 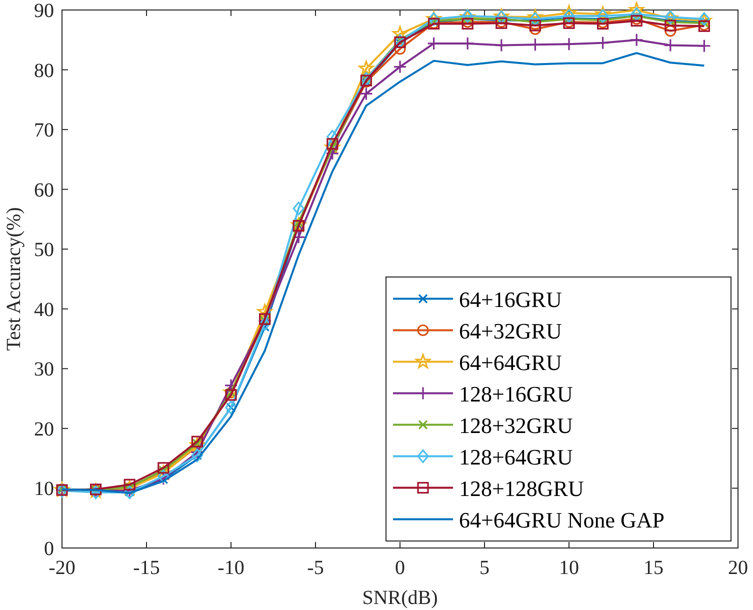 What do you see at coordinates (516, 457) in the screenshot?
I see `legend-label: 128+64GRU` at bounding box center [516, 457].